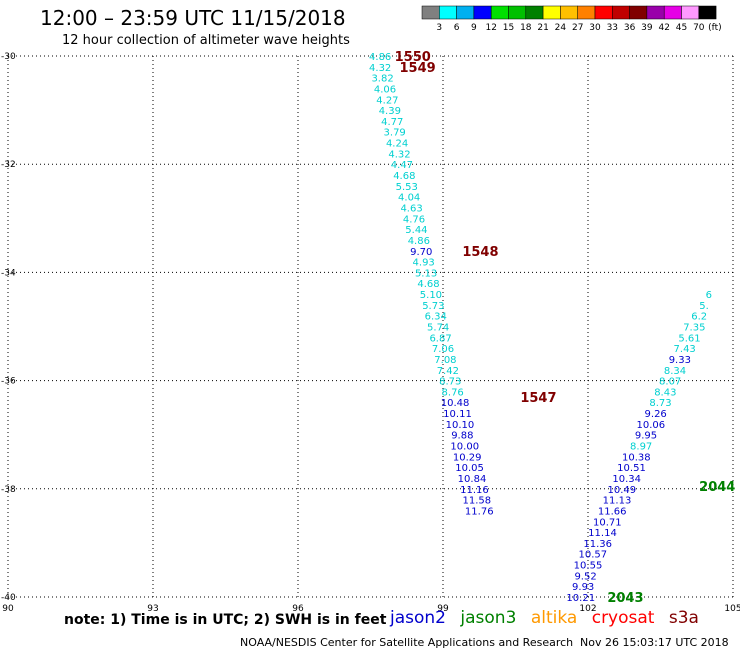  What do you see at coordinates (526, 28) in the screenshot?
I see `scale-label: 18` at bounding box center [526, 28].